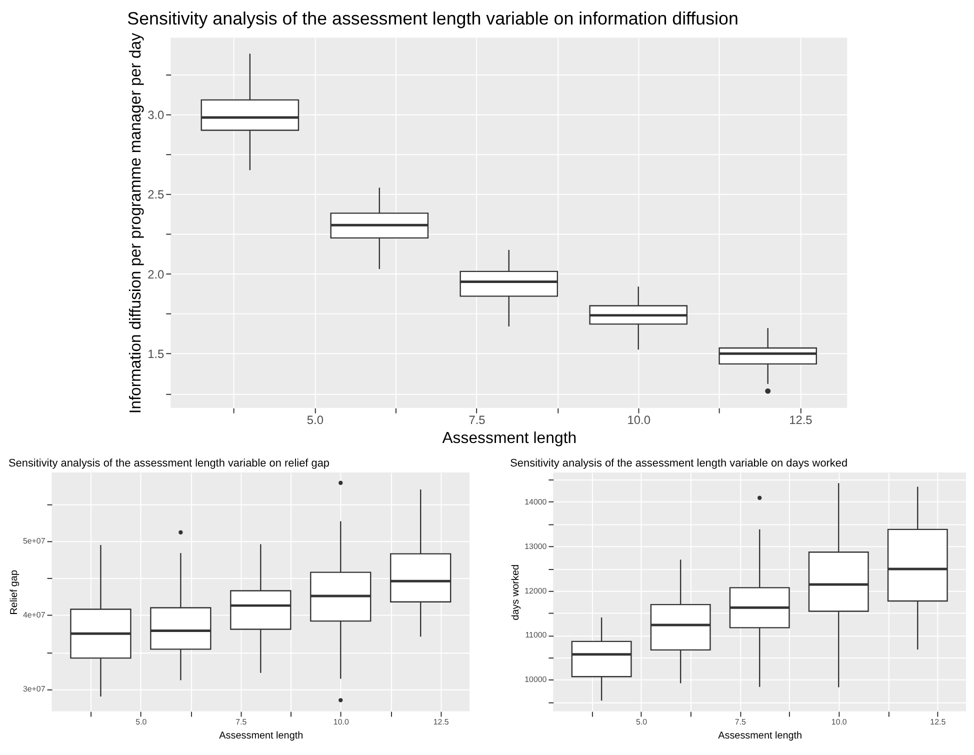 This screenshot has width=974, height=755. I want to click on y-tick-label: 4e+07, so click(34, 615).